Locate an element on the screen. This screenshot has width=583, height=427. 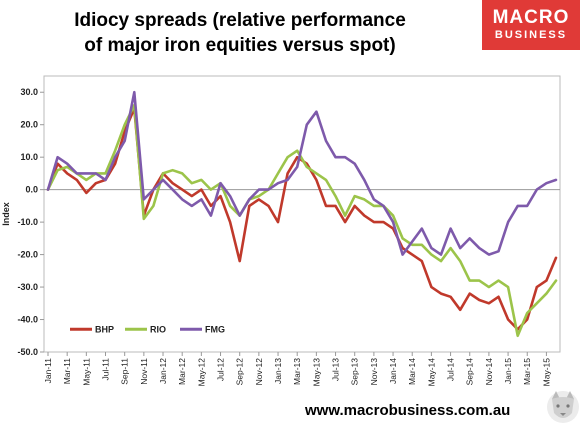
x-tick-label: Nov-14 is located at coordinates (489, 372).